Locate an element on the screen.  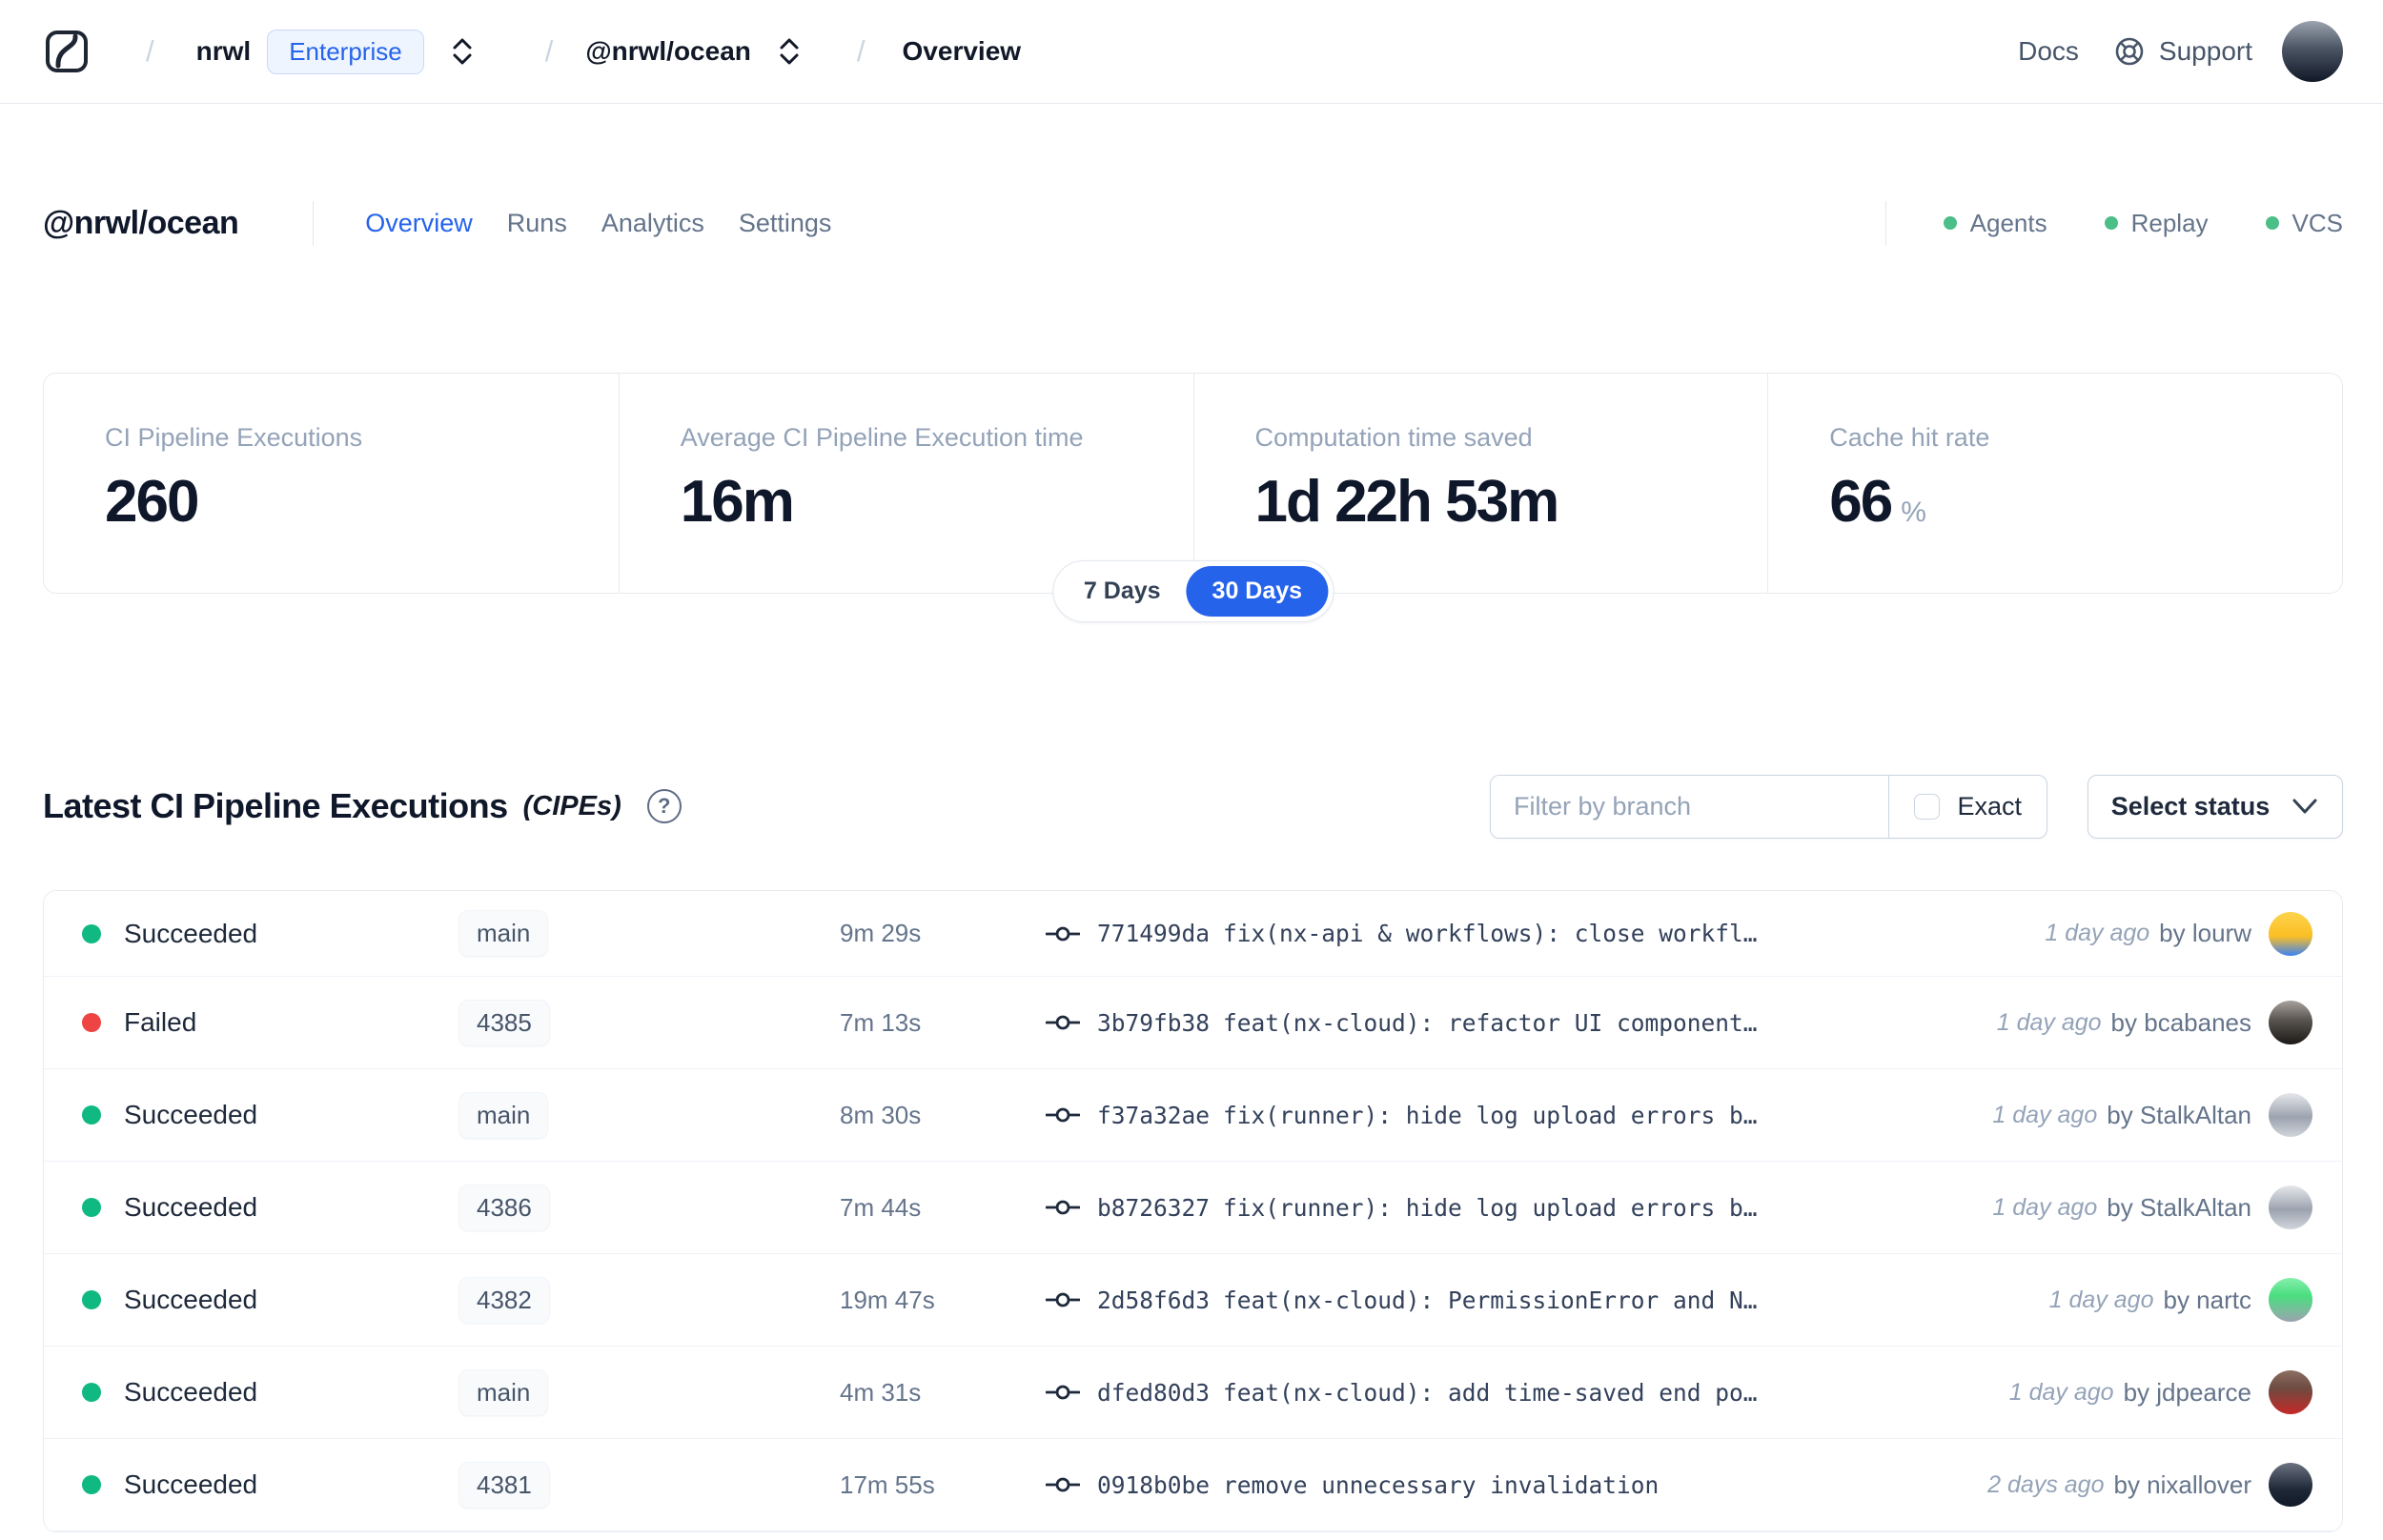
percent-suffix: % is located at coordinates (1914, 512).